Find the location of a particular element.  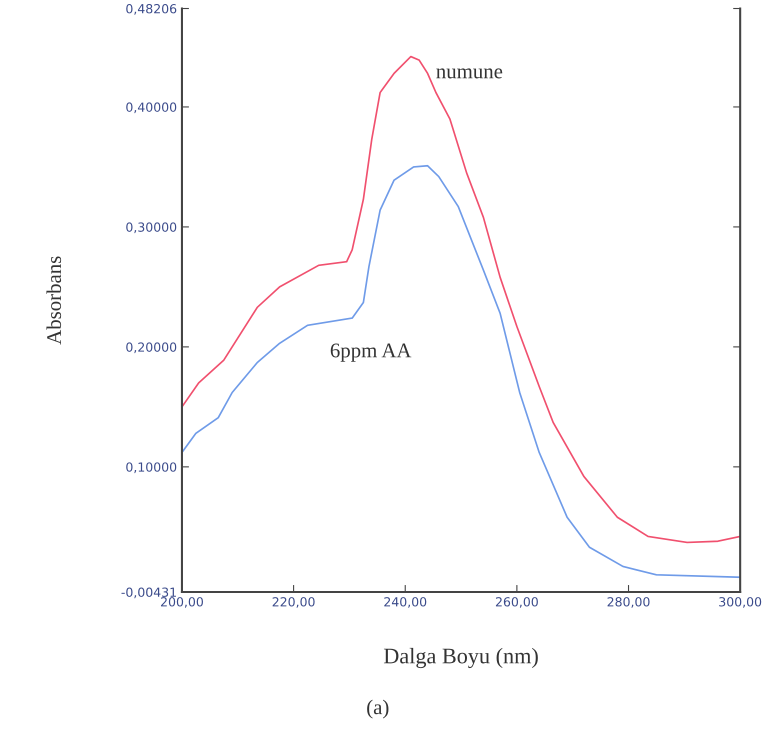

series-label: 6ppm AA is located at coordinates (371, 352).